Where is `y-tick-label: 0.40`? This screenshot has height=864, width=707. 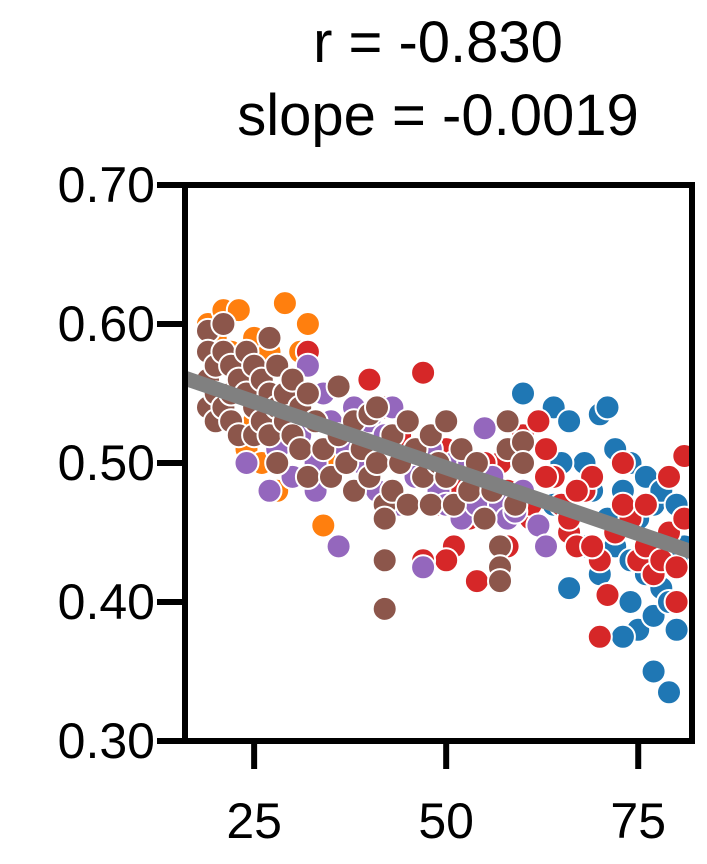
y-tick-label: 0.40 is located at coordinates (106, 602).